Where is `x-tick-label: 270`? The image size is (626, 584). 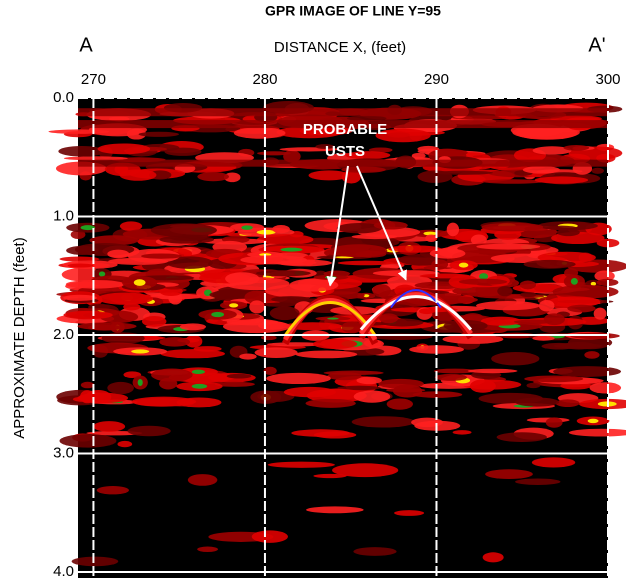
x-tick-label: 270 is located at coordinates (93, 79).